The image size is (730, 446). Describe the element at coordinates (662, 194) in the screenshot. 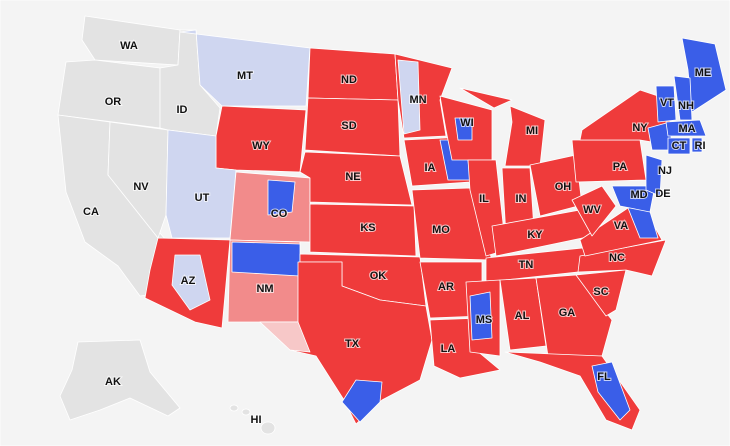

I see `state-label: DE` at that location.